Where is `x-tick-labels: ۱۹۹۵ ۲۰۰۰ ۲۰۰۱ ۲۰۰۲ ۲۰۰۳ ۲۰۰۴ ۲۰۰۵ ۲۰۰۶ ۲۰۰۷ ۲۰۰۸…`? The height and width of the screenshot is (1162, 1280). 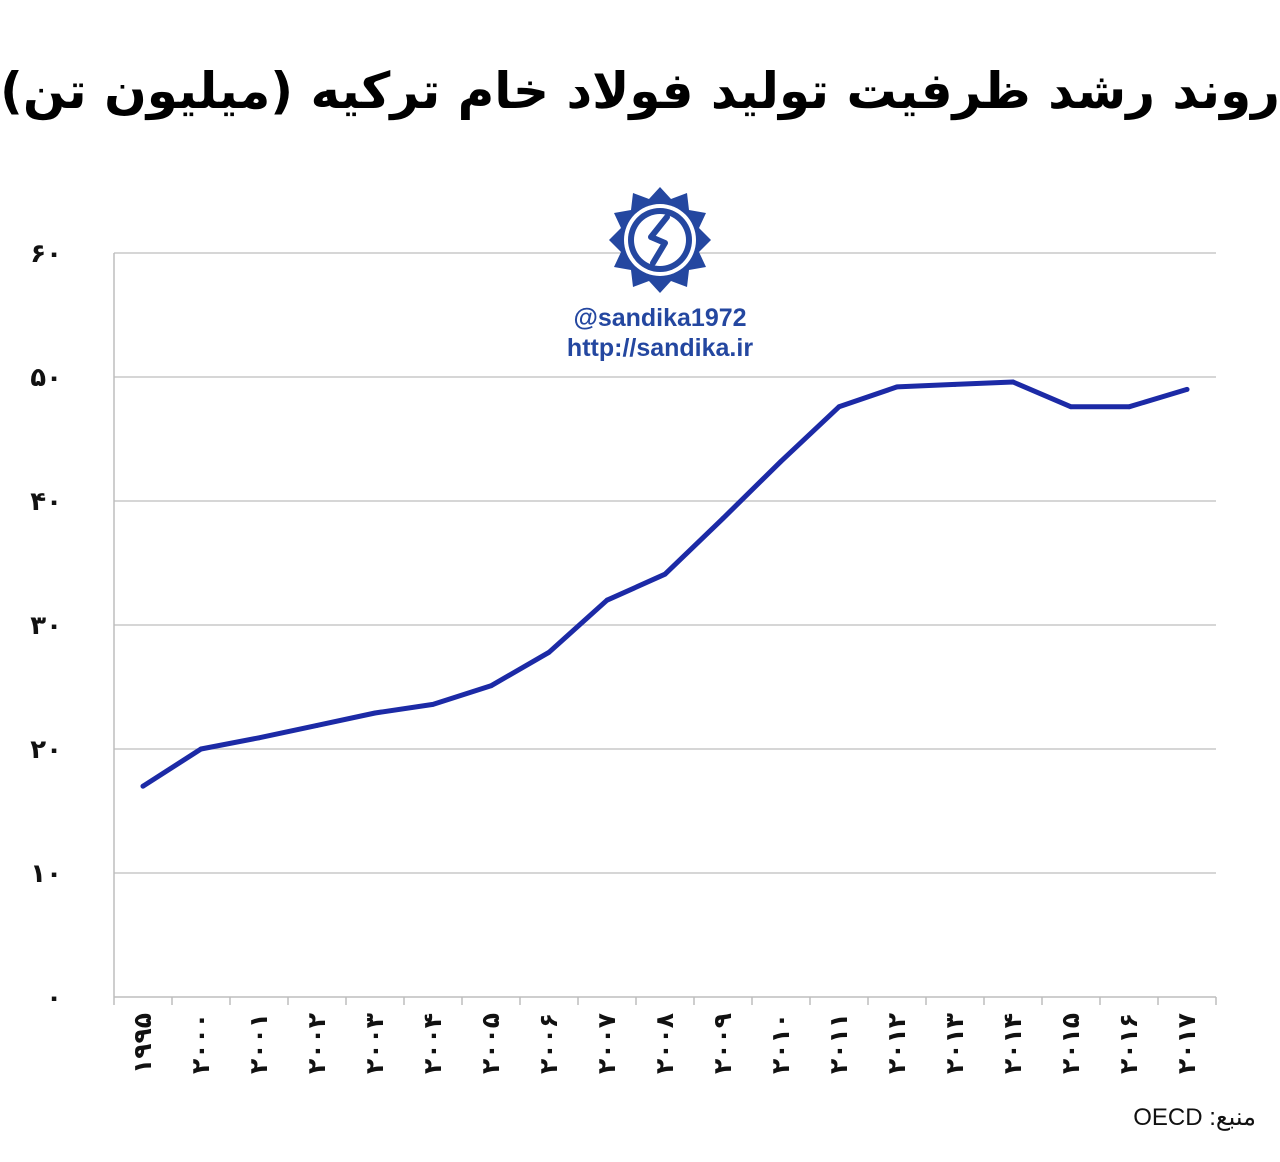
x-tick-labels: ۱۹۹۵ ۲۰۰۰ ۲۰۰۱ ۲۰۰۲ ۲۰۰۳ ۲۰۰۴ ۲۰۰۵ ۲۰۰۶ ۲۰۰۷ ۲۰۰۸… is located at coordinates (664, 1043).